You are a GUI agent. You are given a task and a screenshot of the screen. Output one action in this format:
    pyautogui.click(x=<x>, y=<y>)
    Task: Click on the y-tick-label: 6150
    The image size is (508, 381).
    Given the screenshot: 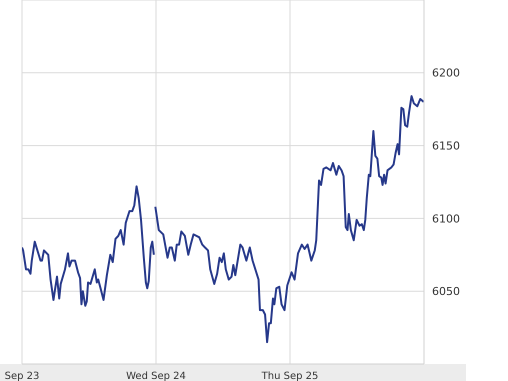 What is the action you would take?
    pyautogui.click(x=446, y=146)
    